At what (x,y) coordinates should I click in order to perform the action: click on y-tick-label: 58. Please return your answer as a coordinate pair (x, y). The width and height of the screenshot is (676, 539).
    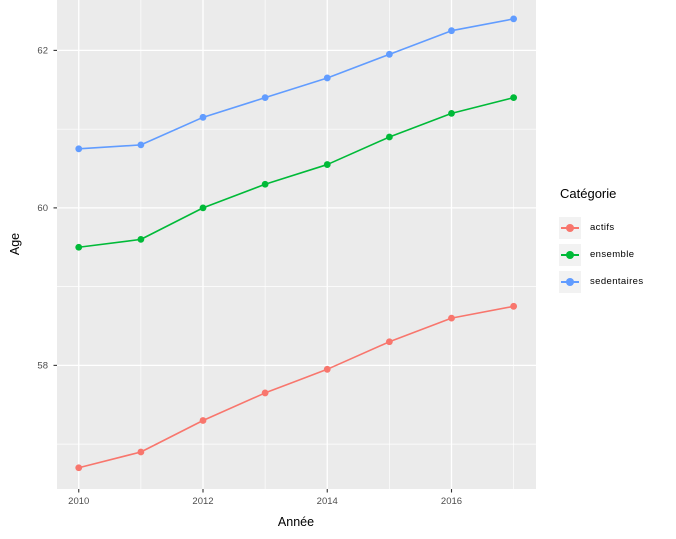
    Looking at the image, I should click on (42, 366).